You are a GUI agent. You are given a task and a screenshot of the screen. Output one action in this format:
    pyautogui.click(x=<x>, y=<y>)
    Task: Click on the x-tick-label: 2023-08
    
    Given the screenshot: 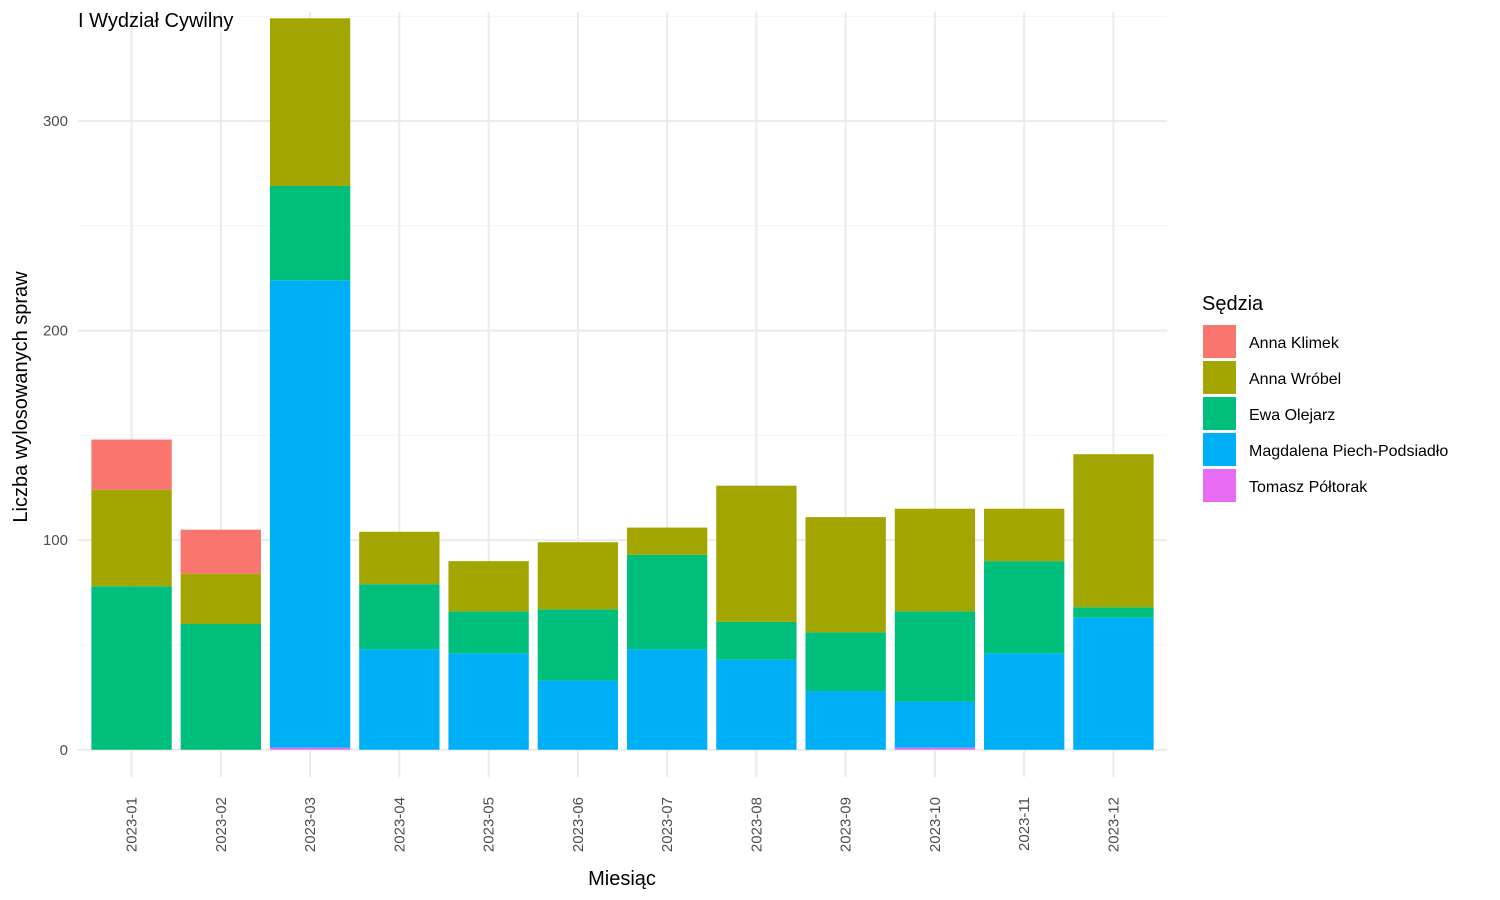 What is the action you would take?
    pyautogui.click(x=756, y=824)
    